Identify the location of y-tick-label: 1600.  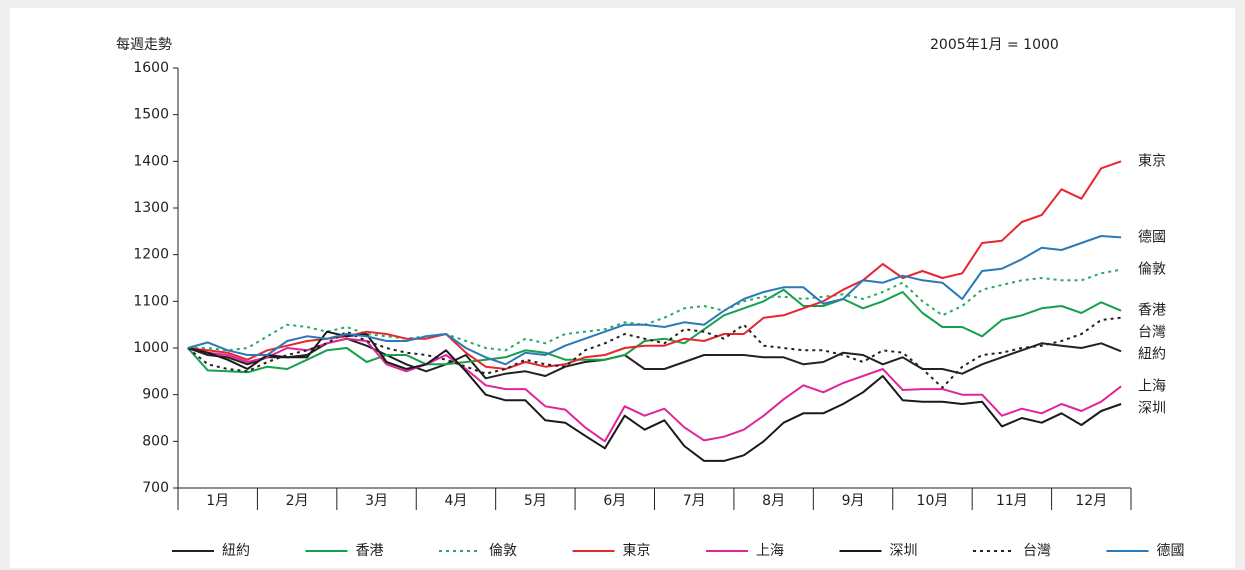
(151, 68).